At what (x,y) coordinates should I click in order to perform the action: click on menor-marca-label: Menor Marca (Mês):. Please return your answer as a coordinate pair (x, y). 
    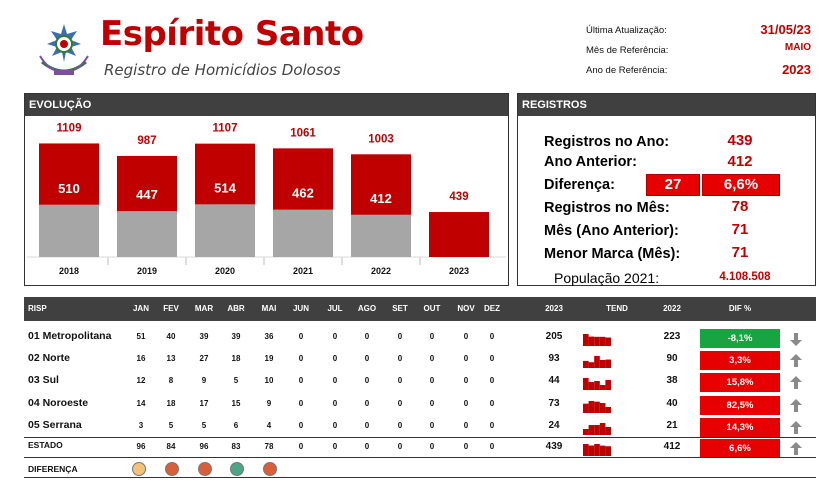
    Looking at the image, I should click on (612, 254).